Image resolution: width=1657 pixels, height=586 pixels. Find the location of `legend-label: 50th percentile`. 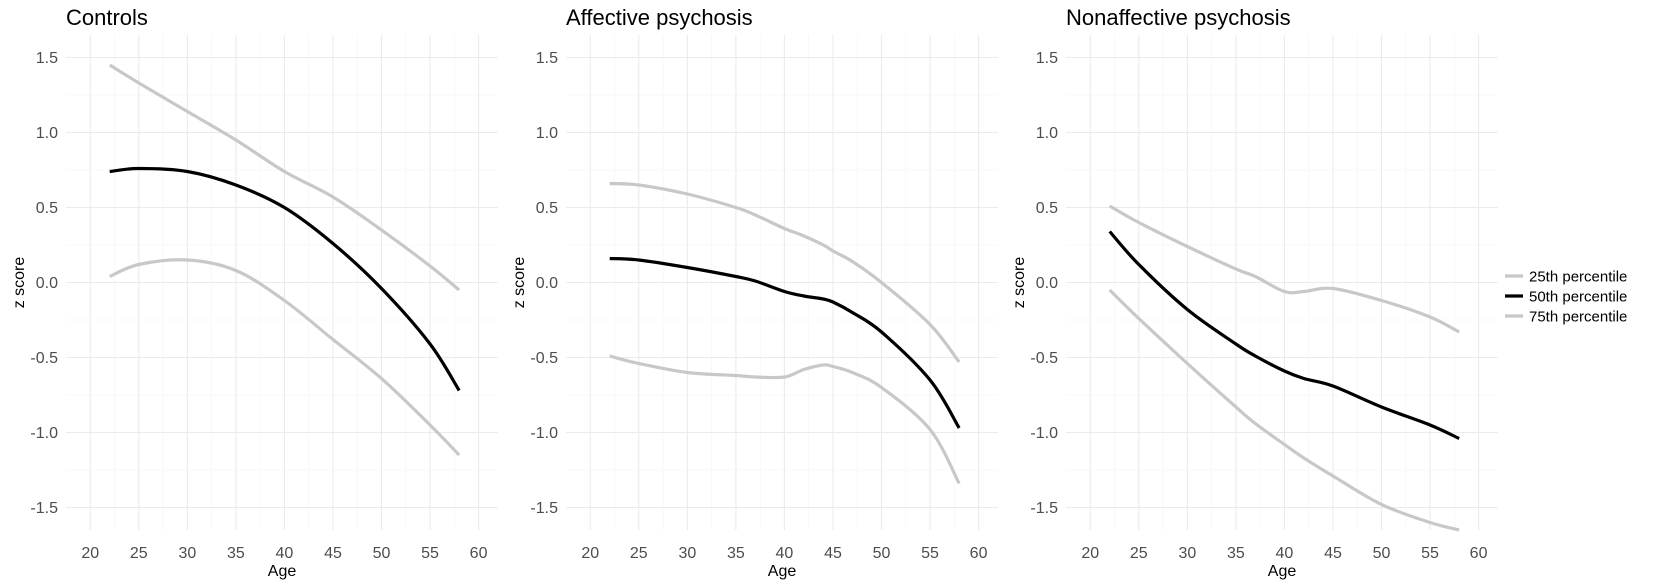

legend-label: 50th percentile is located at coordinates (1578, 297).